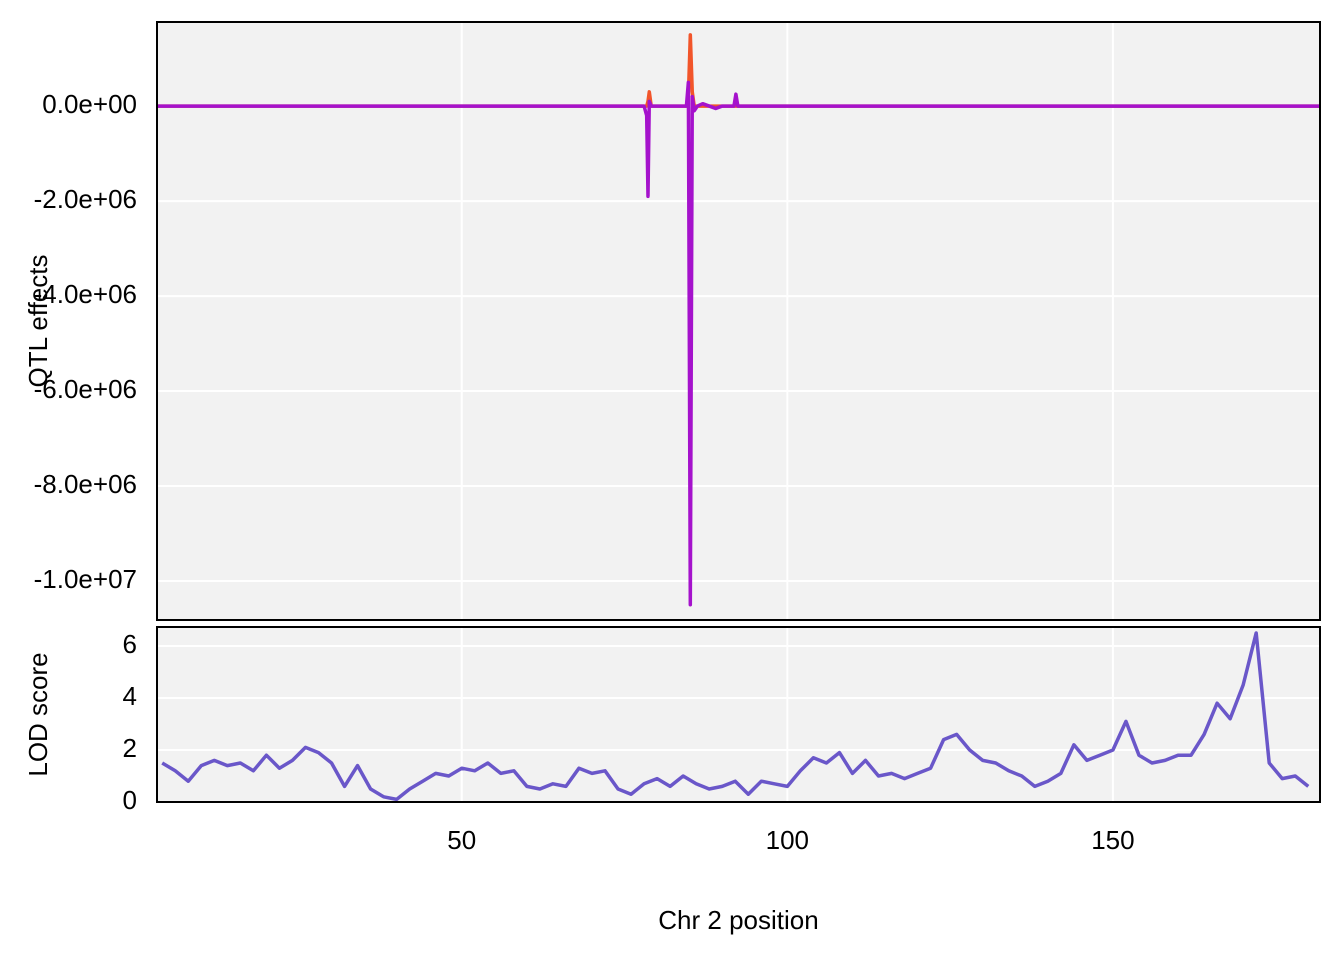 The width and height of the screenshot is (1344, 960). Describe the element at coordinates (85, 199) in the screenshot. I see `y-tick-label: -2.0e+06` at that location.